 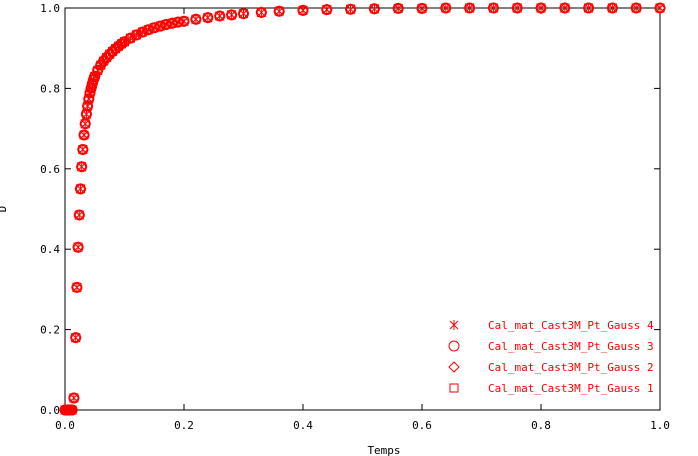 I want to click on legend-label: Cal_mat_Cast3M_Pt_Gauss 1, so click(x=571, y=388).